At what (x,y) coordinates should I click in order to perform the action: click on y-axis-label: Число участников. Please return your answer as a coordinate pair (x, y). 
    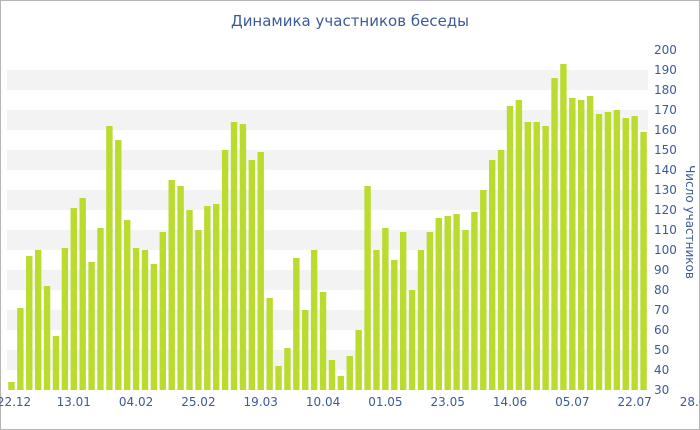
    Looking at the image, I should click on (690, 222).